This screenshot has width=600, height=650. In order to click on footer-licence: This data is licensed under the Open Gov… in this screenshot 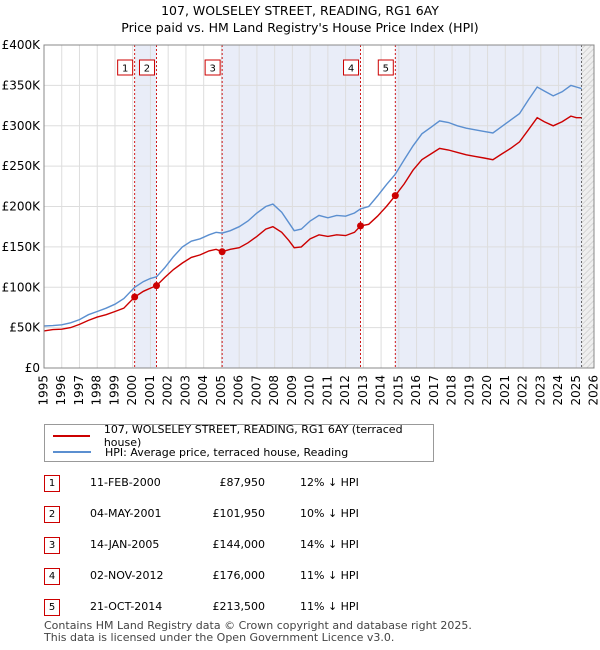, I will do `click(219, 637)`.